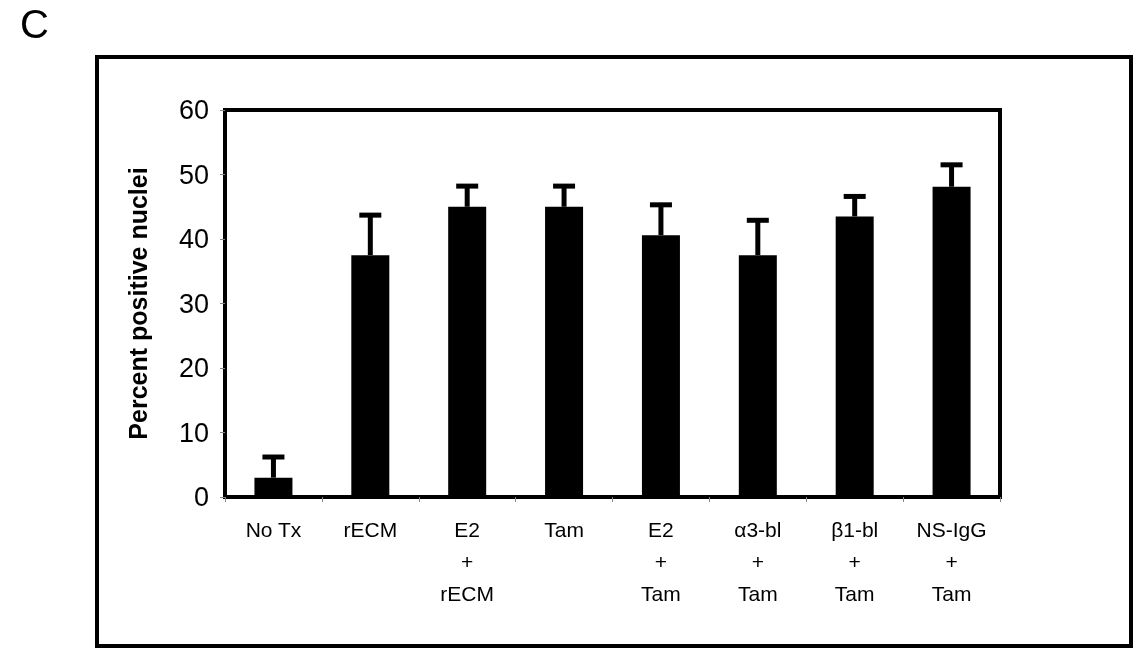 This screenshot has width=1135, height=655. Describe the element at coordinates (467, 561) in the screenshot. I see `x-tick-label: E2 + rECM` at that location.